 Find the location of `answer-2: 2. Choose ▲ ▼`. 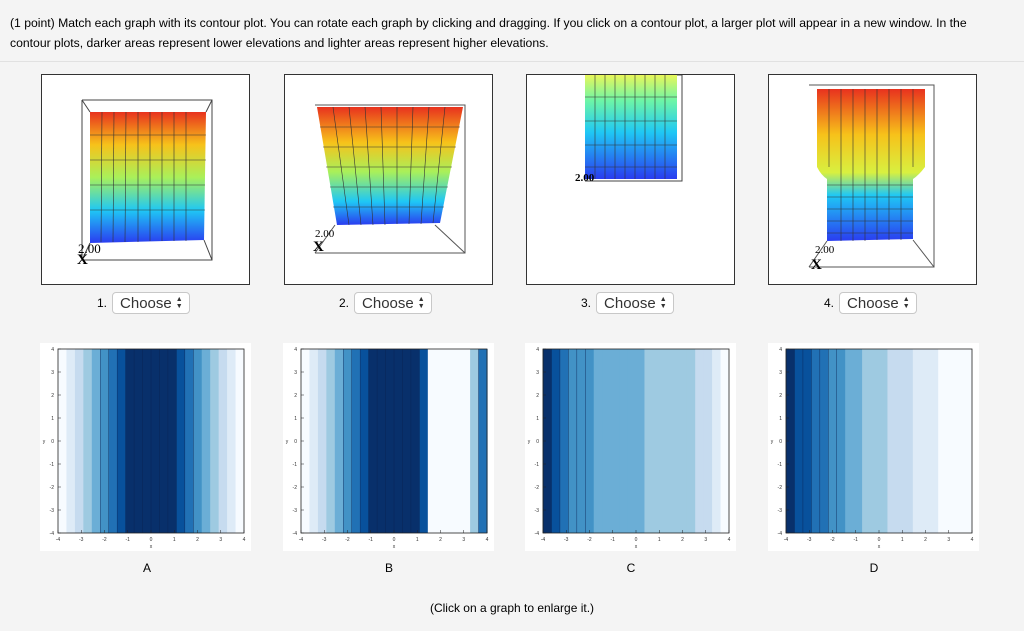

answer-2: 2. Choose ▲ ▼ is located at coordinates (385, 303).